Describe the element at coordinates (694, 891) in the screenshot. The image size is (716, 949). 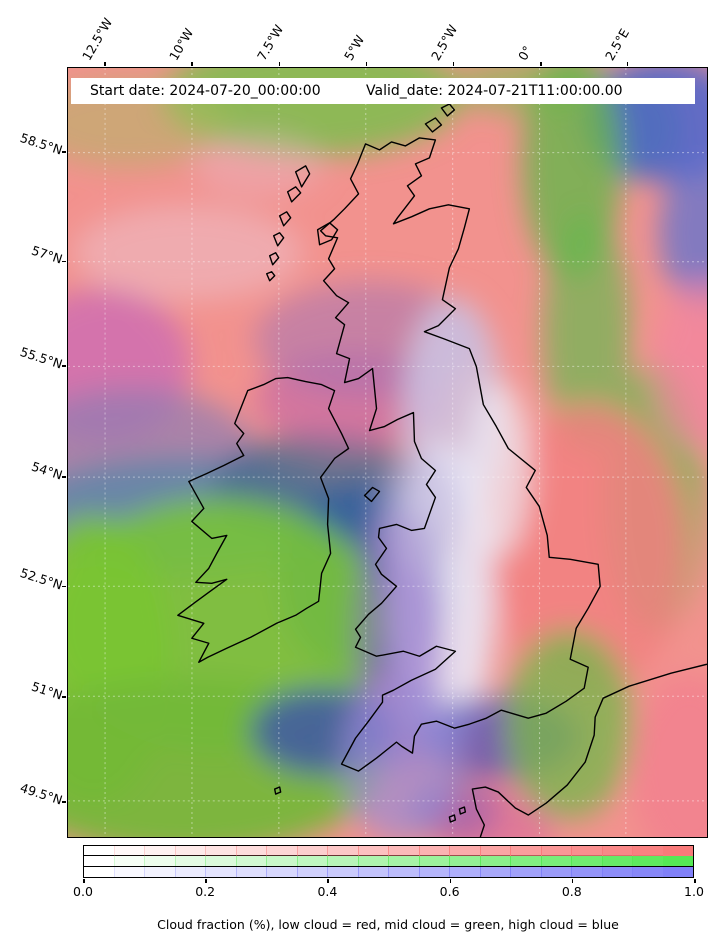
I see `colorbar-tick-label: 1.0` at that location.